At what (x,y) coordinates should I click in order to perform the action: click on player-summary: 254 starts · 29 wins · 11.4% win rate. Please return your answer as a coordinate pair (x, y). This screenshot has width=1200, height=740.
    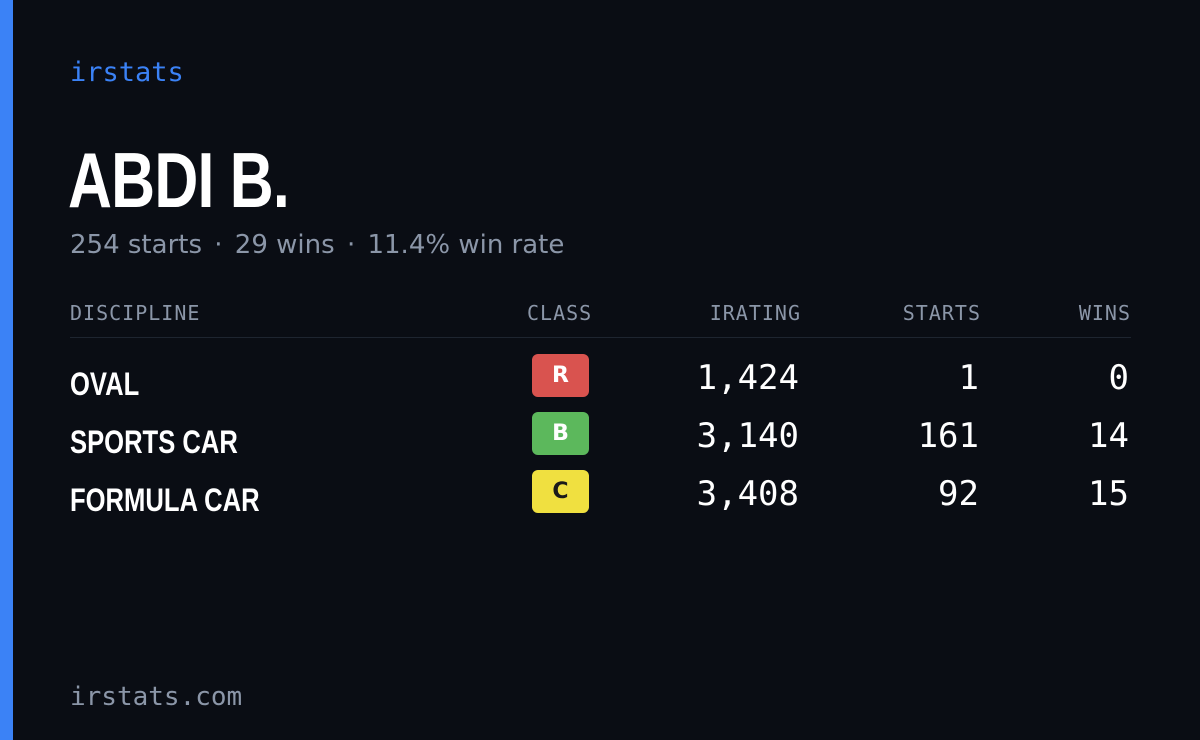
    Looking at the image, I should click on (317, 245).